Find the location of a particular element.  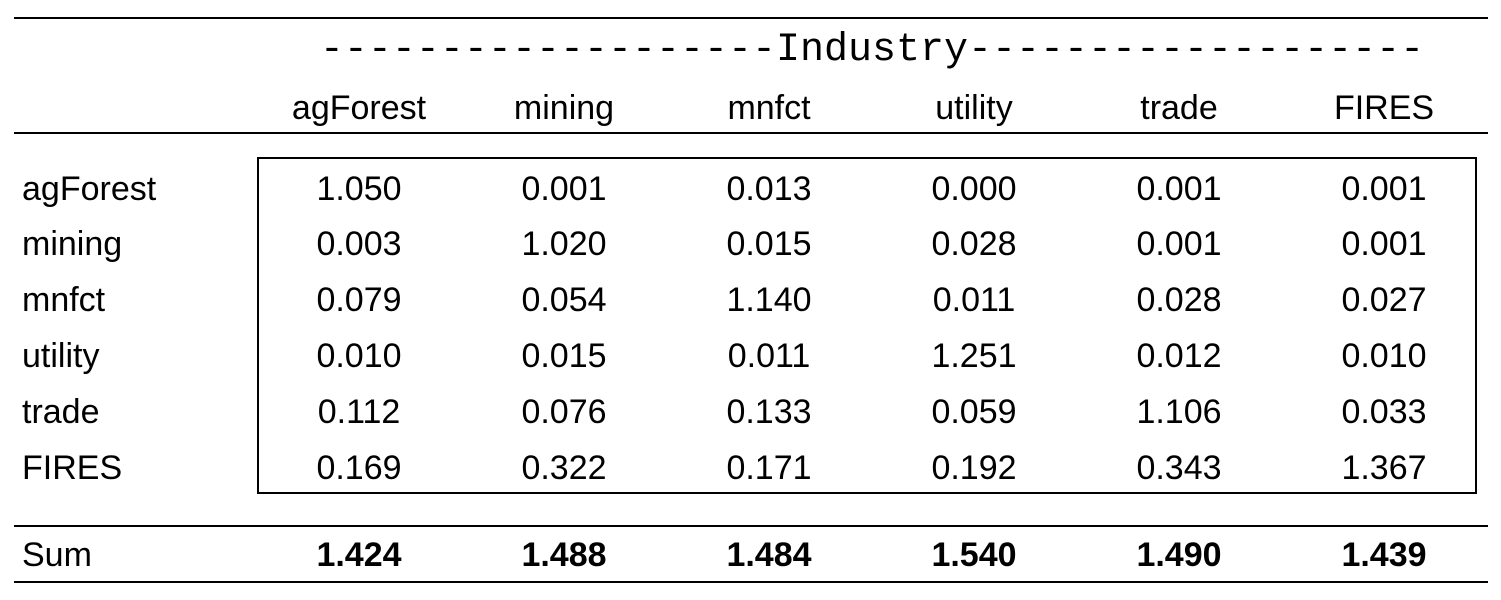

bottom-rule is located at coordinates (751, 582).